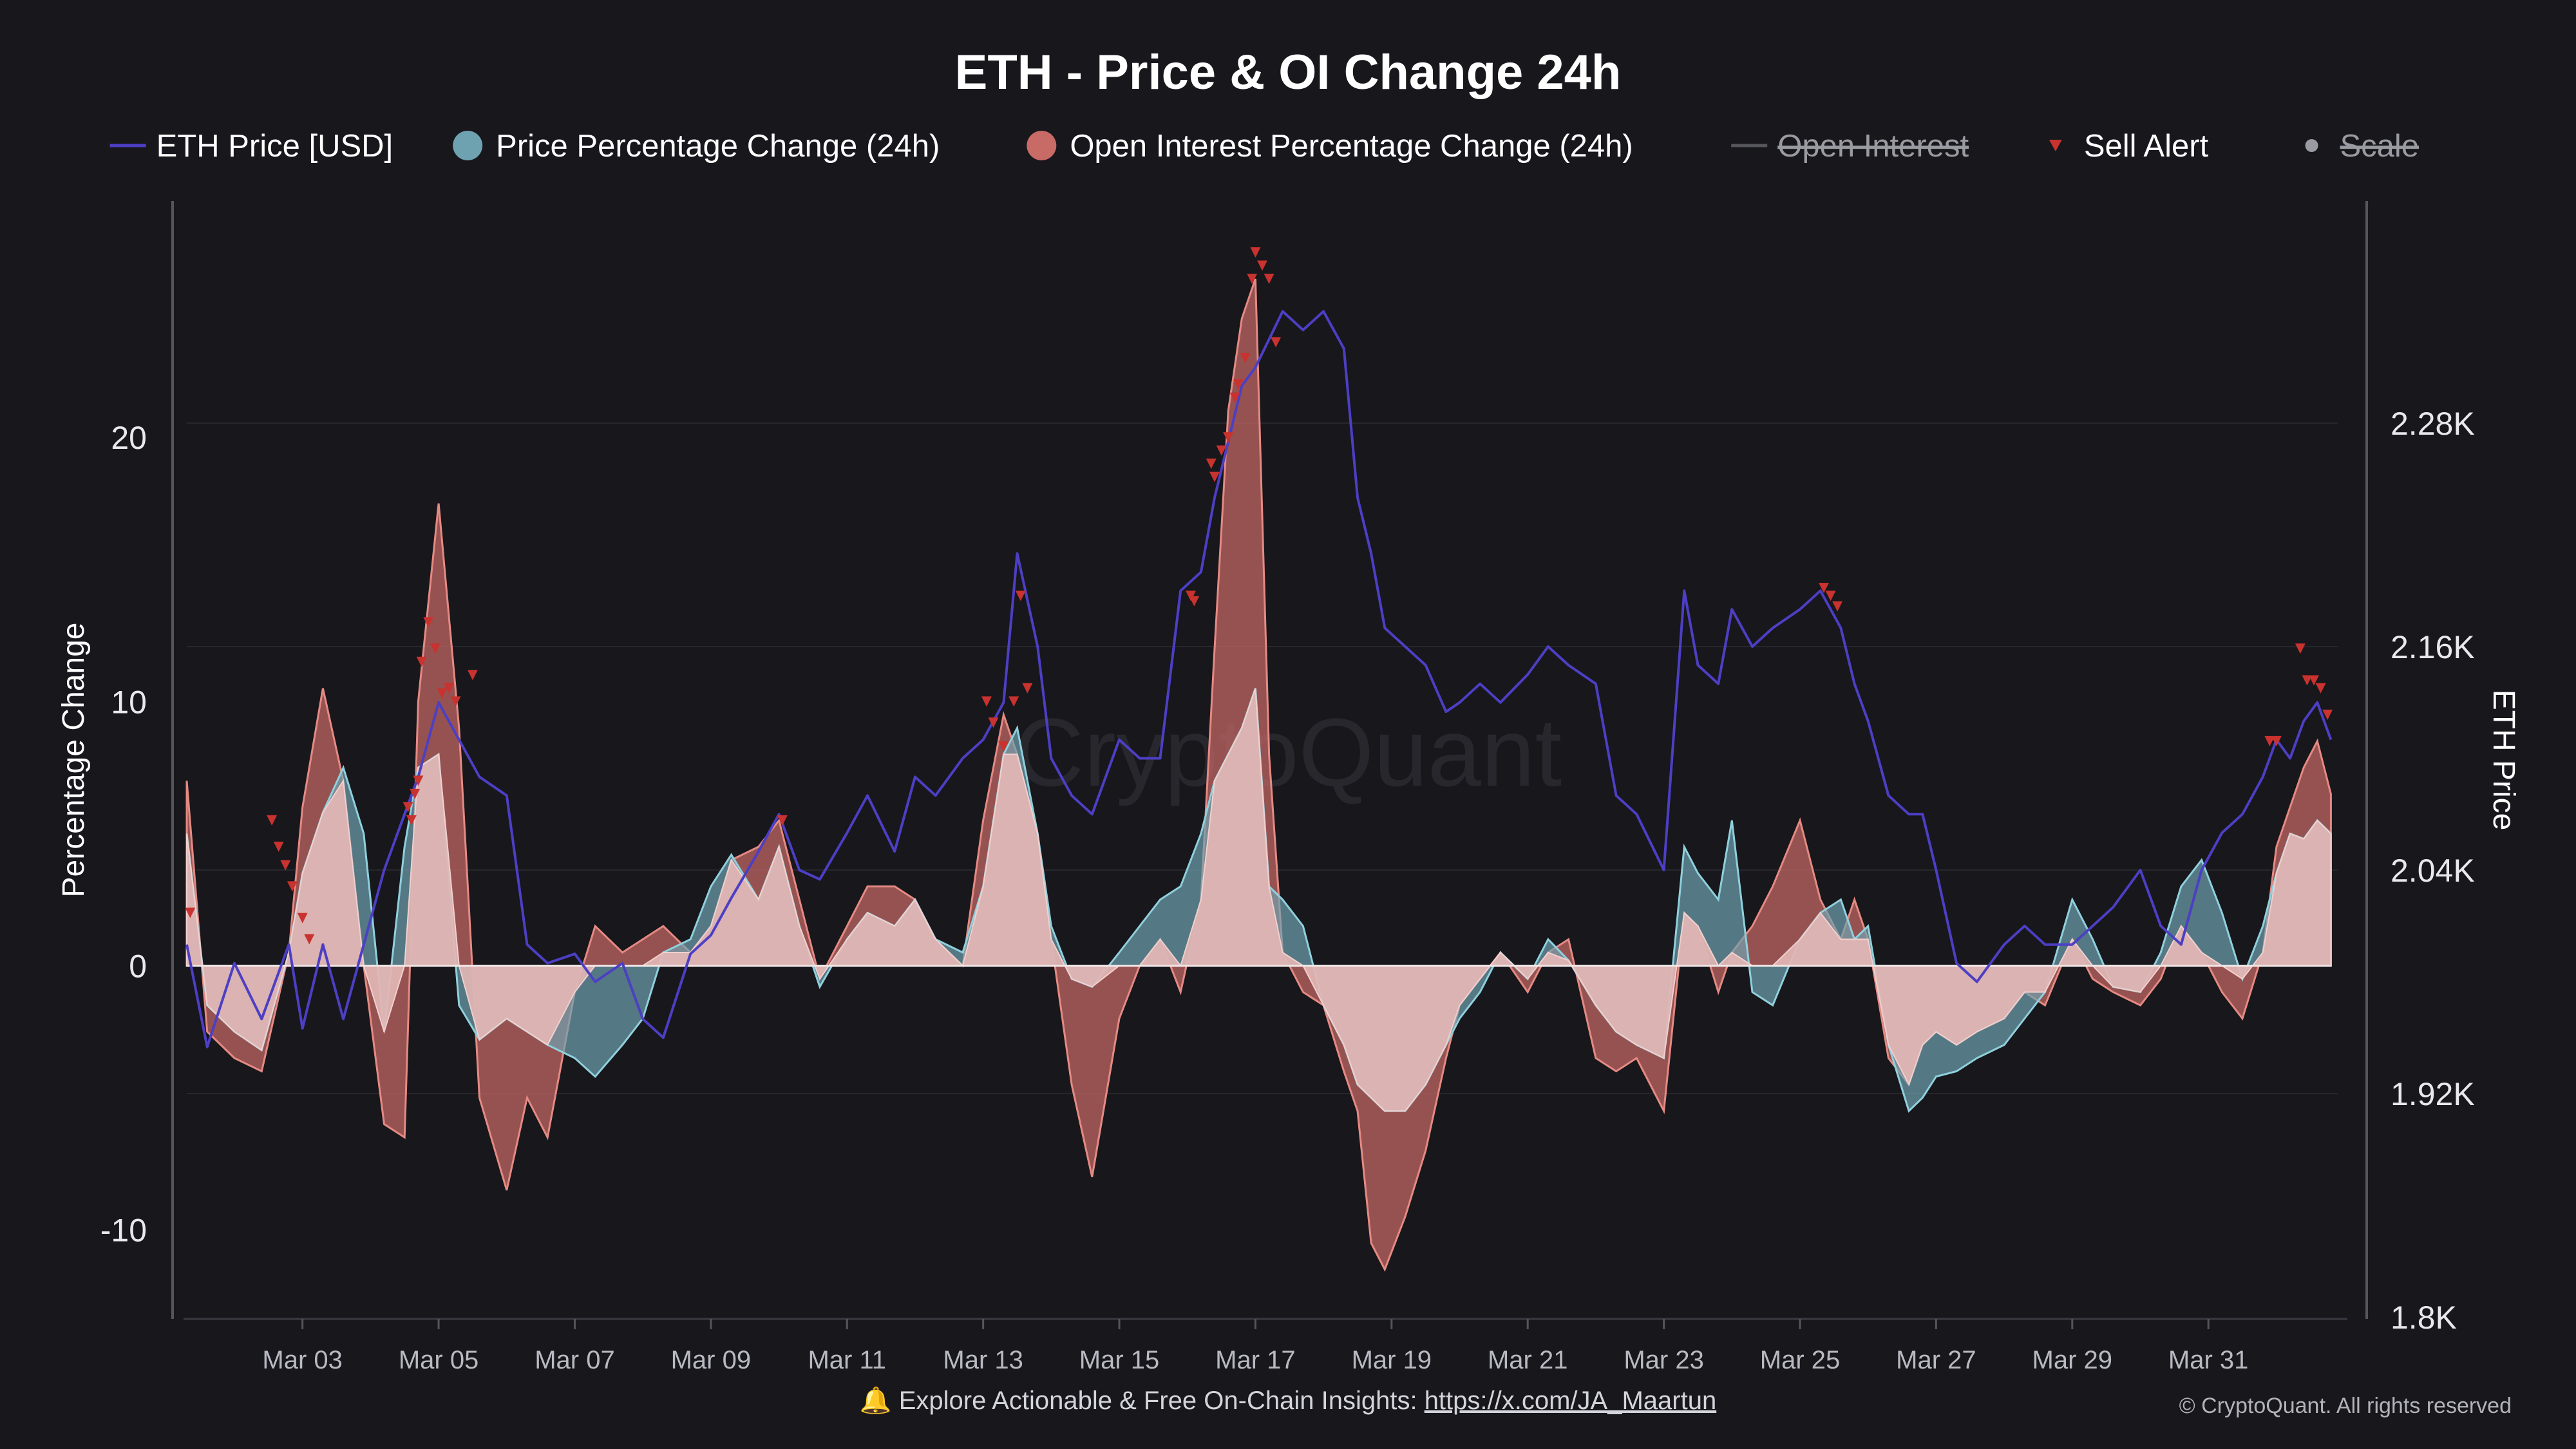 Image resolution: width=2576 pixels, height=1449 pixels. Describe the element at coordinates (1664, 1360) in the screenshot. I see `x-tick-label-10: Mar 23` at that location.